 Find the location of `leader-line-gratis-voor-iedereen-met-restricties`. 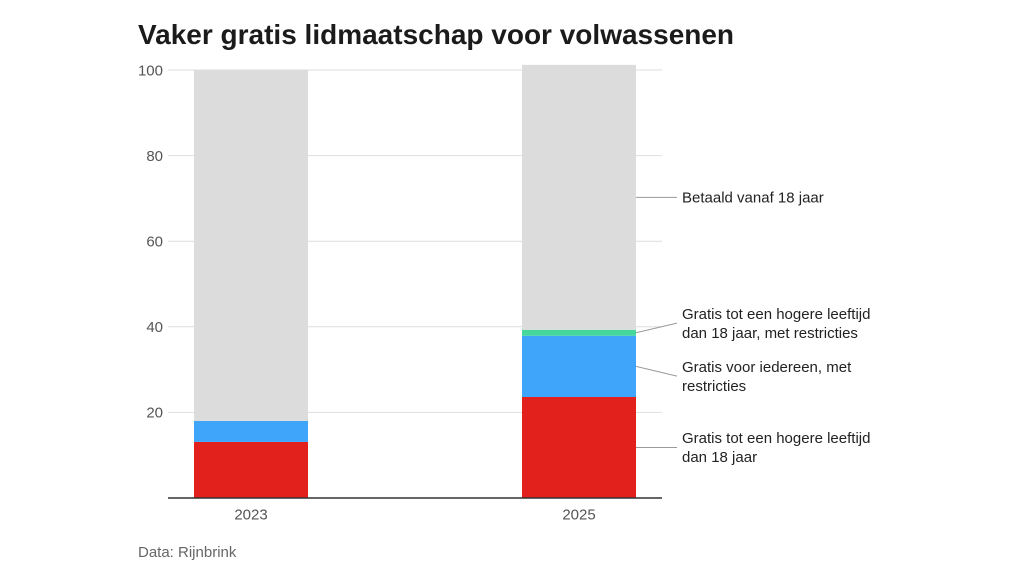

leader-line-gratis-voor-iedereen-met-restricties is located at coordinates (656, 371).